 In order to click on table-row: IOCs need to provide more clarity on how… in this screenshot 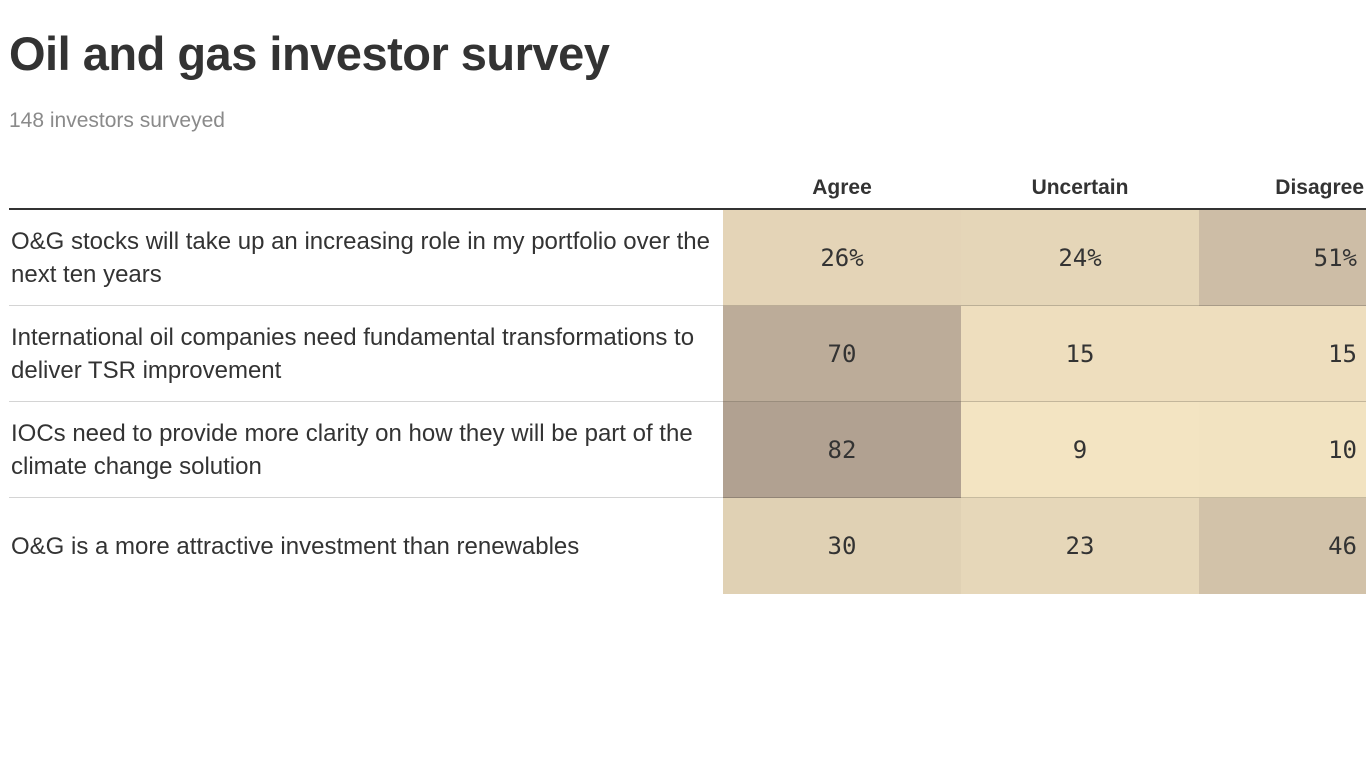, I will do `click(687, 450)`.